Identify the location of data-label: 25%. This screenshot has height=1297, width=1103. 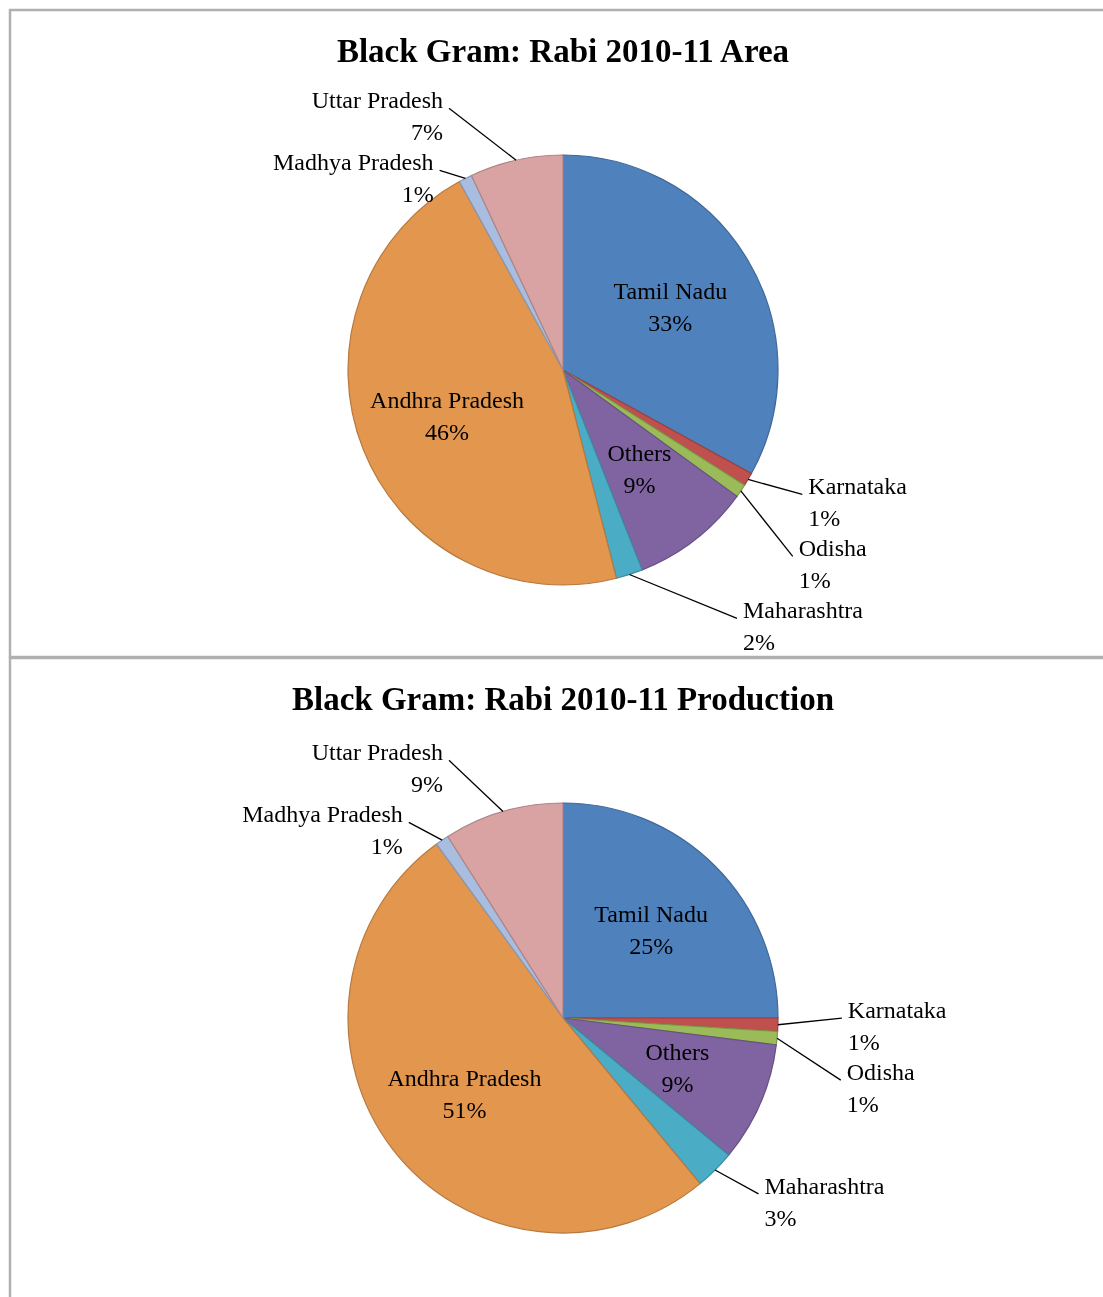
(651, 945).